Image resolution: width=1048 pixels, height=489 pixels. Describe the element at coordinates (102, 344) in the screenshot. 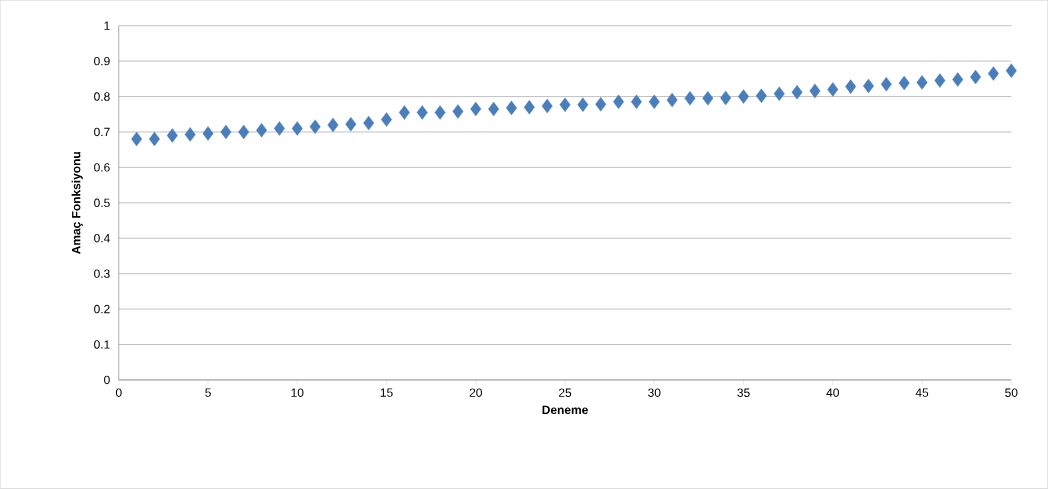

I see `y-tick-label: 0.1` at that location.